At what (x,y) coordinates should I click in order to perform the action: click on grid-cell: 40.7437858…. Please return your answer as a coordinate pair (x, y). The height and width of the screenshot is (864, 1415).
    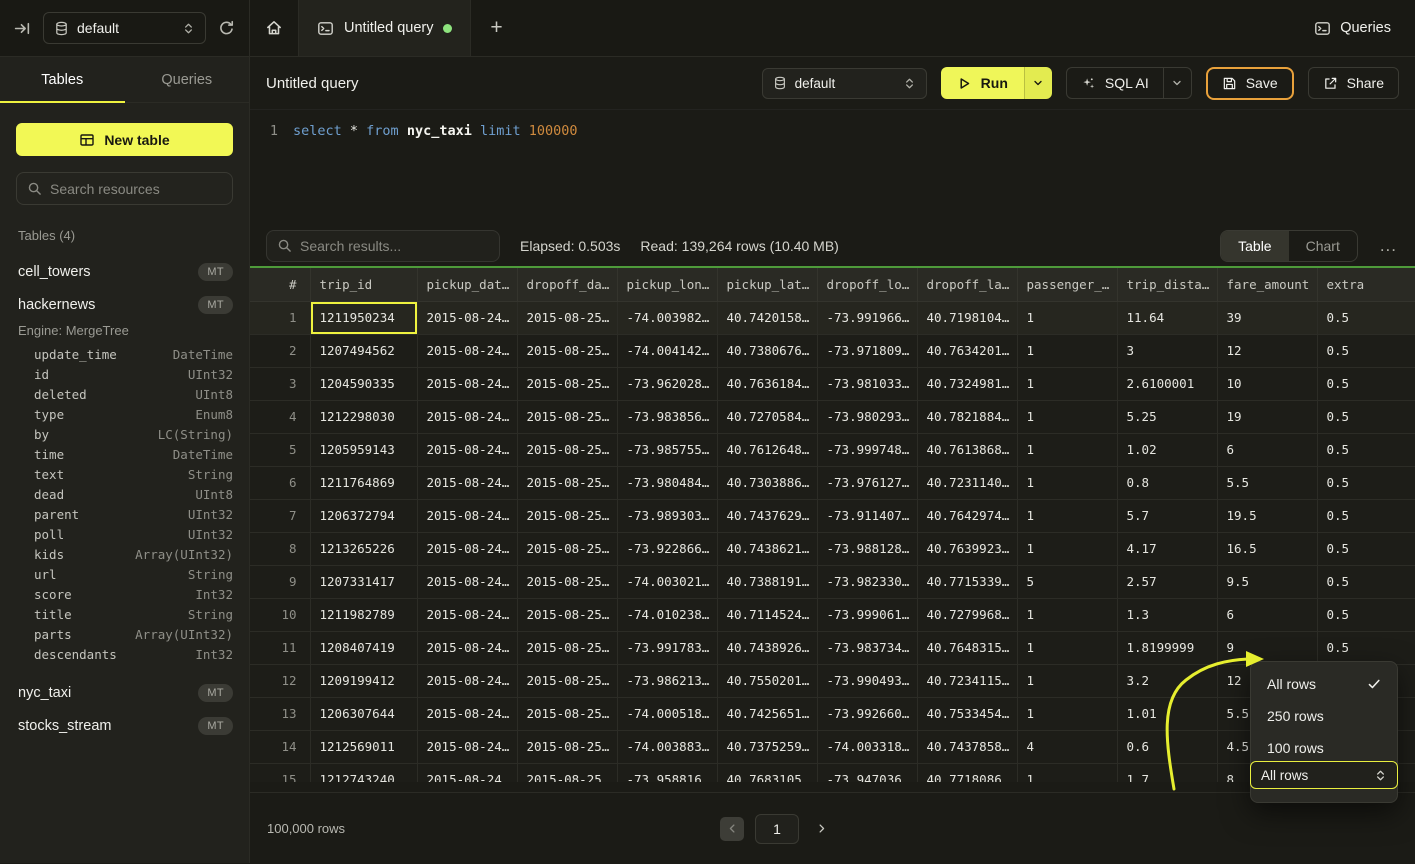
    Looking at the image, I should click on (967, 747).